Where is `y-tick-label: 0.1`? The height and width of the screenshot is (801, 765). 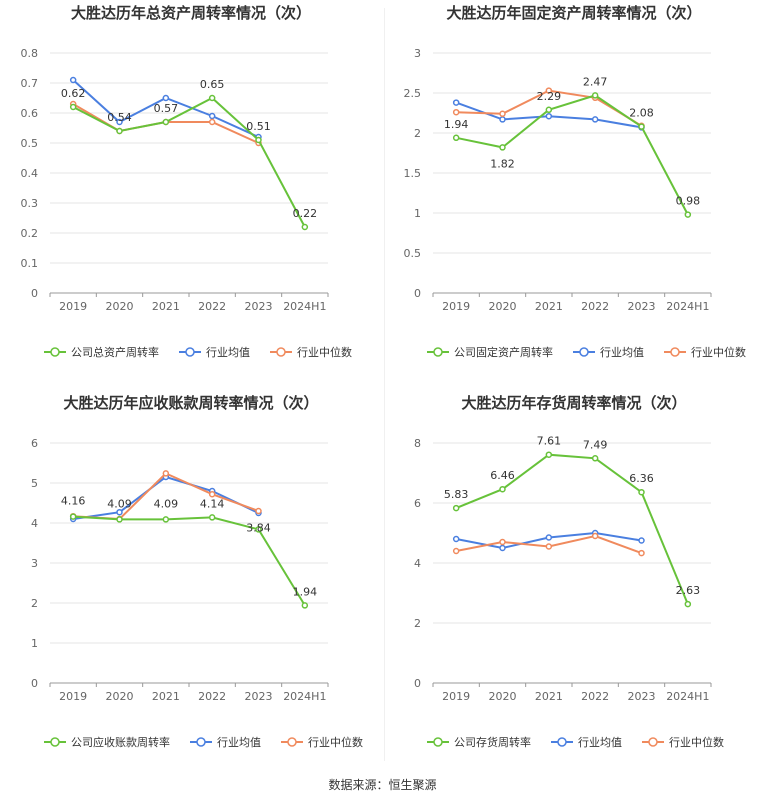
y-tick-label: 0.1 is located at coordinates (30, 263).